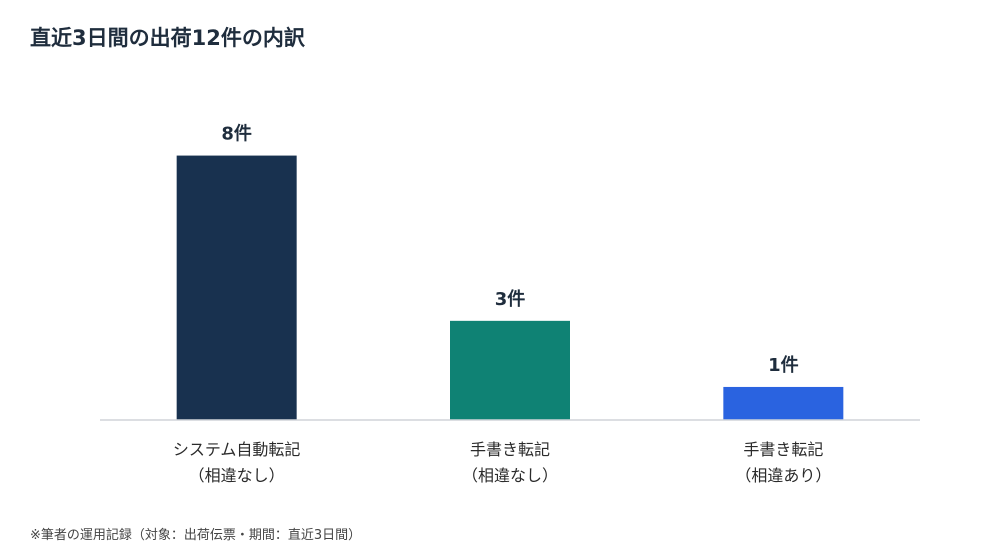  Describe the element at coordinates (196, 535) in the screenshot. I see `footnote: ※筆者の運用記録（対象：出荷伝票・期間：直近3日間）` at that location.